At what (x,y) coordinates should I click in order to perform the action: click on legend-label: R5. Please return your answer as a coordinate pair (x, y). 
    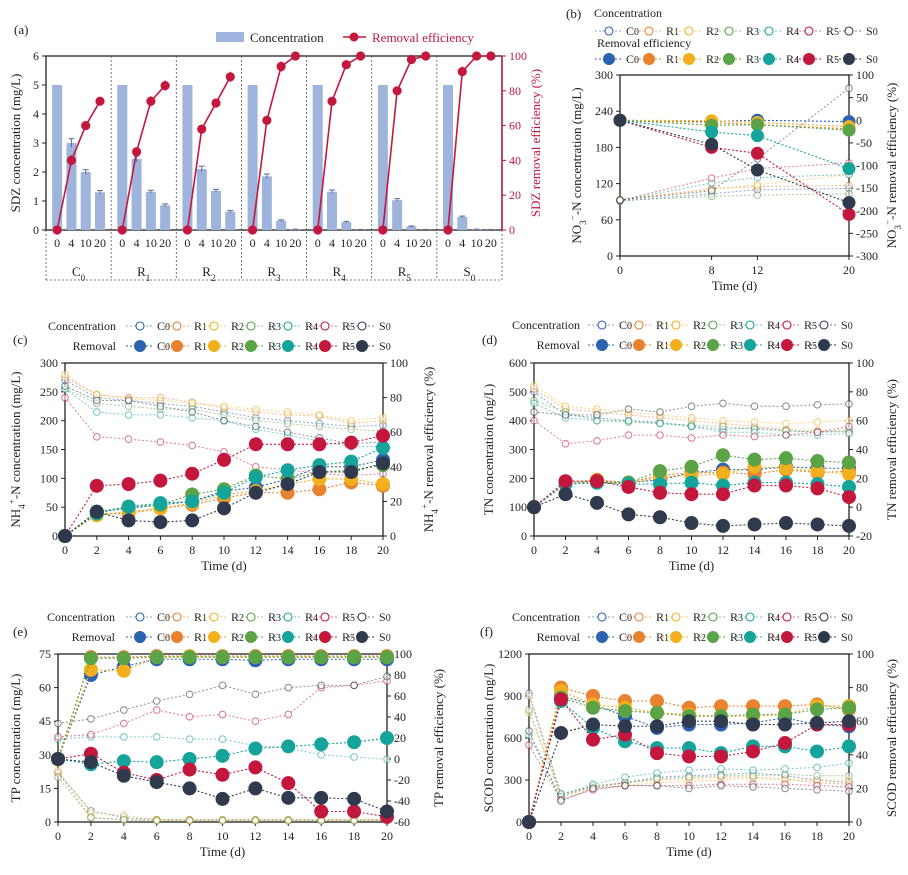
    Looking at the image, I should click on (810, 325).